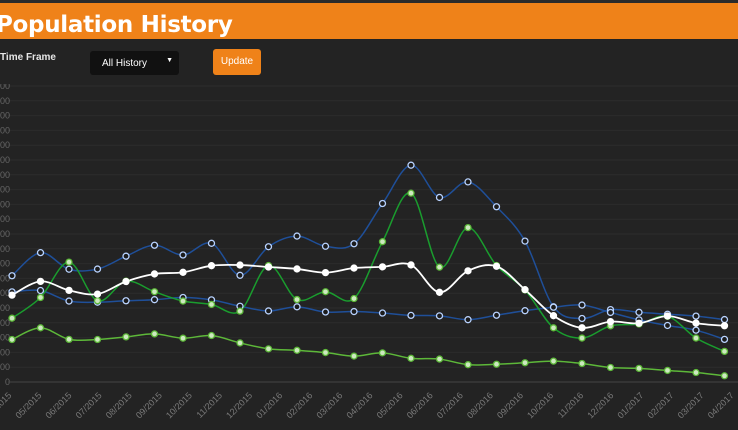  I want to click on x-tick-label: 08/2015, so click(119, 405).